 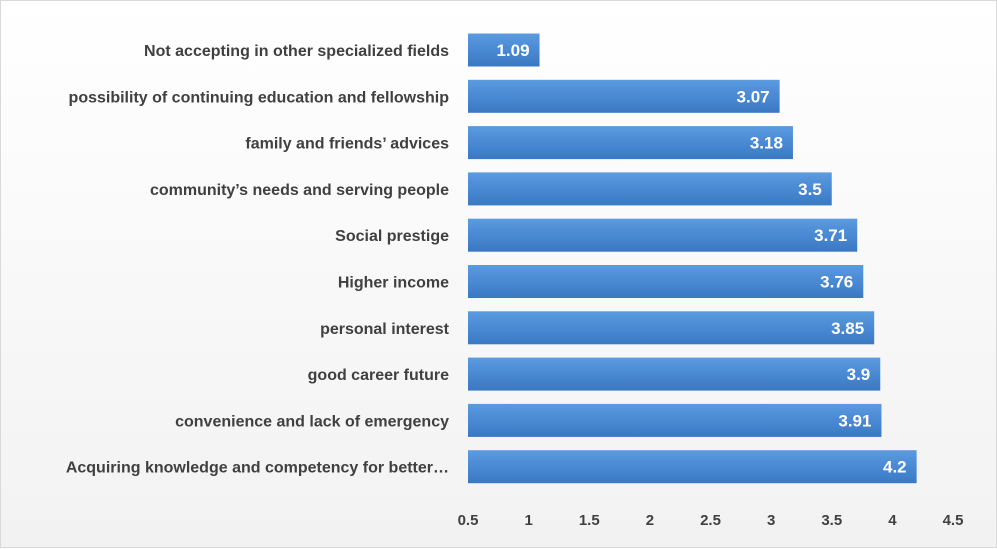 What do you see at coordinates (895, 467) in the screenshot?
I see `value-label-9: 4.2` at bounding box center [895, 467].